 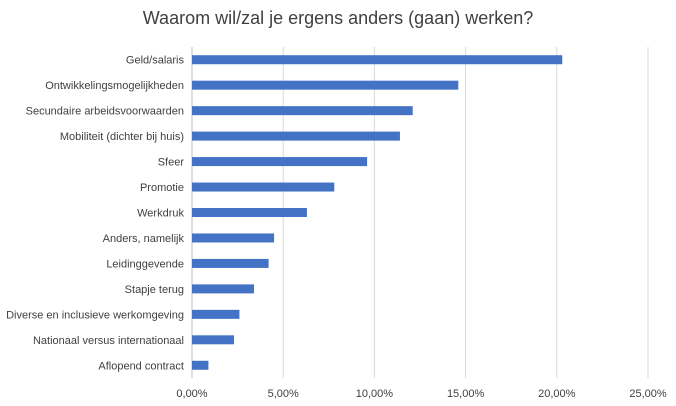 What do you see at coordinates (108, 341) in the screenshot?
I see `category-label: Nationaal versus internationaal` at bounding box center [108, 341].